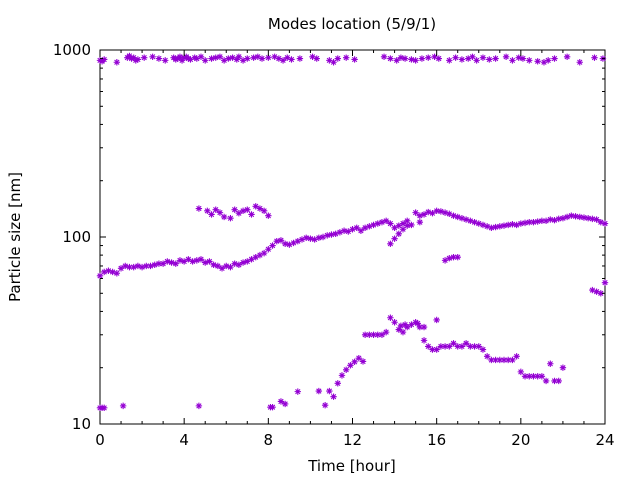  What do you see at coordinates (352, 24) in the screenshot?
I see `chart-title: Modes location (5/9/1)` at bounding box center [352, 24].